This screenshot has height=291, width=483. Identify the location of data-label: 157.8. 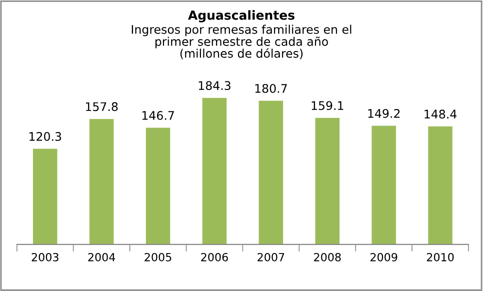
(102, 107).